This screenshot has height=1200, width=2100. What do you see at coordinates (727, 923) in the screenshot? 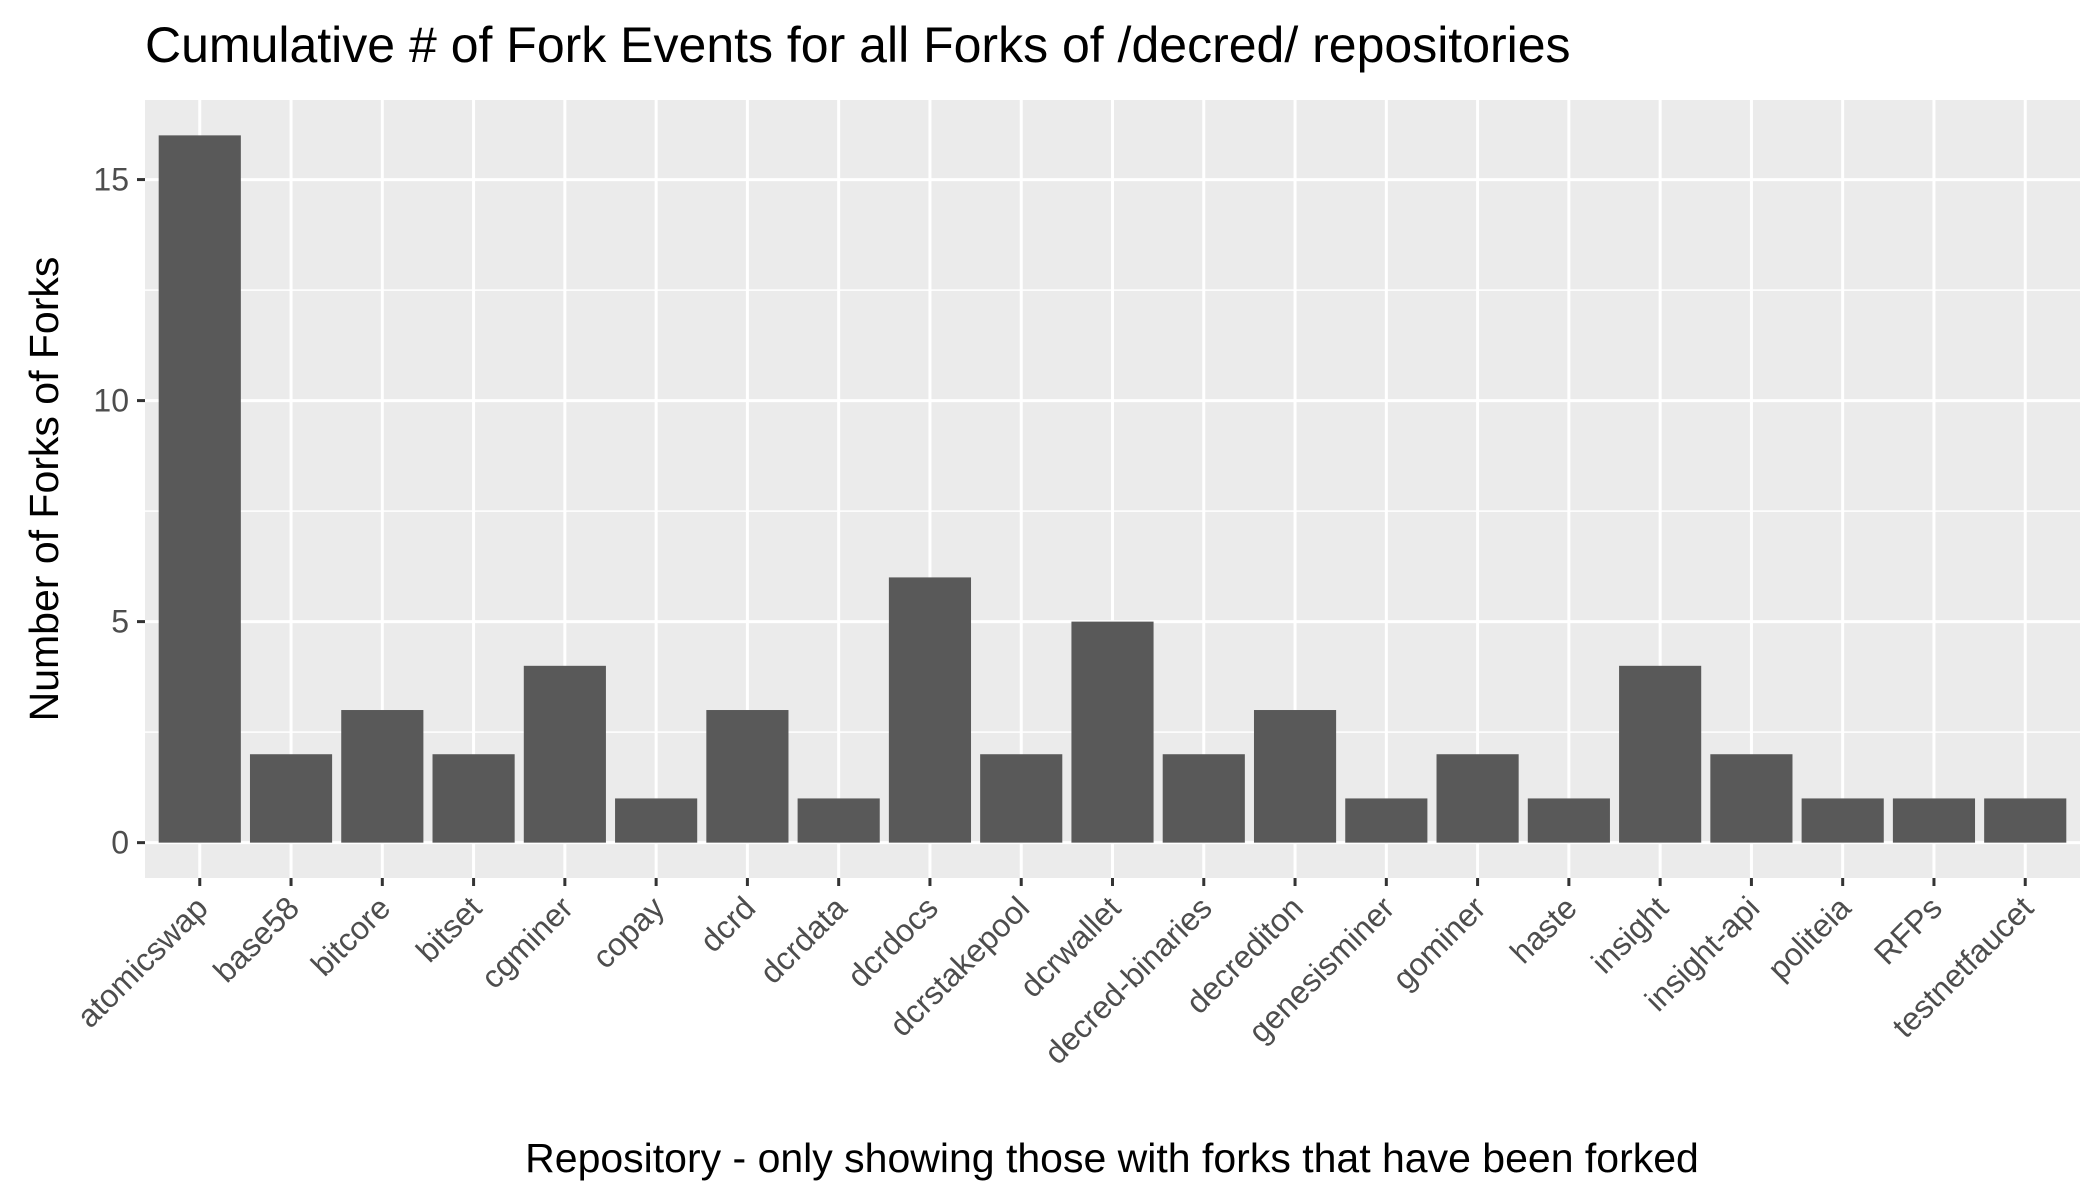
I see `x-tick-label: dcrd` at bounding box center [727, 923].